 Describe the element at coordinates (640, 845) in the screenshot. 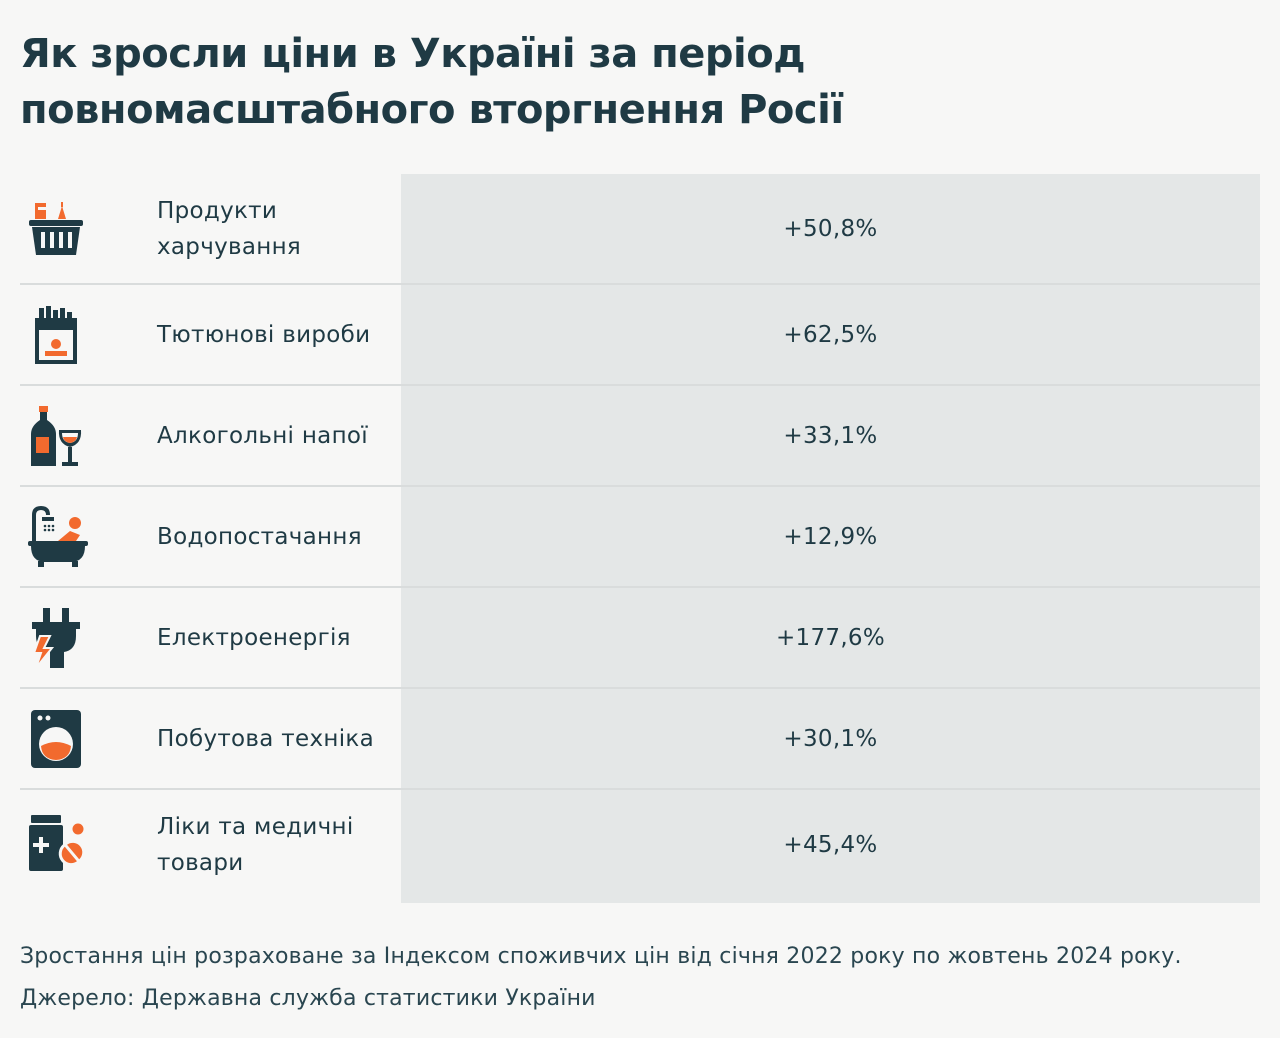

I see `table-row: Ліки та медичні товари +45,4%` at that location.